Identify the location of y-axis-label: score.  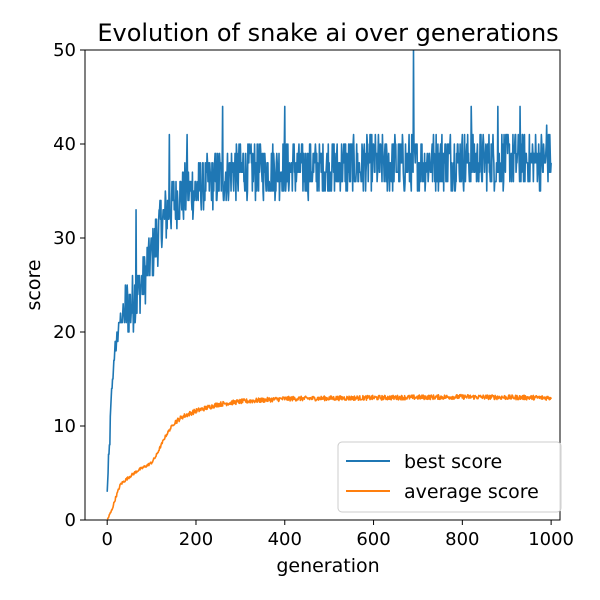
(34, 284).